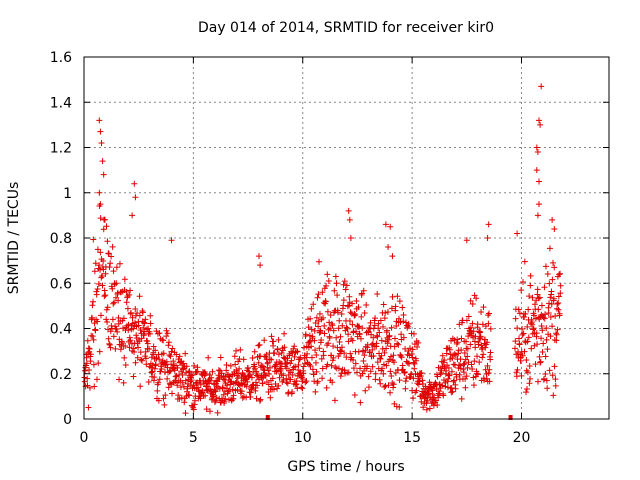  What do you see at coordinates (522, 438) in the screenshot?
I see `x-tick-label: 20` at bounding box center [522, 438].